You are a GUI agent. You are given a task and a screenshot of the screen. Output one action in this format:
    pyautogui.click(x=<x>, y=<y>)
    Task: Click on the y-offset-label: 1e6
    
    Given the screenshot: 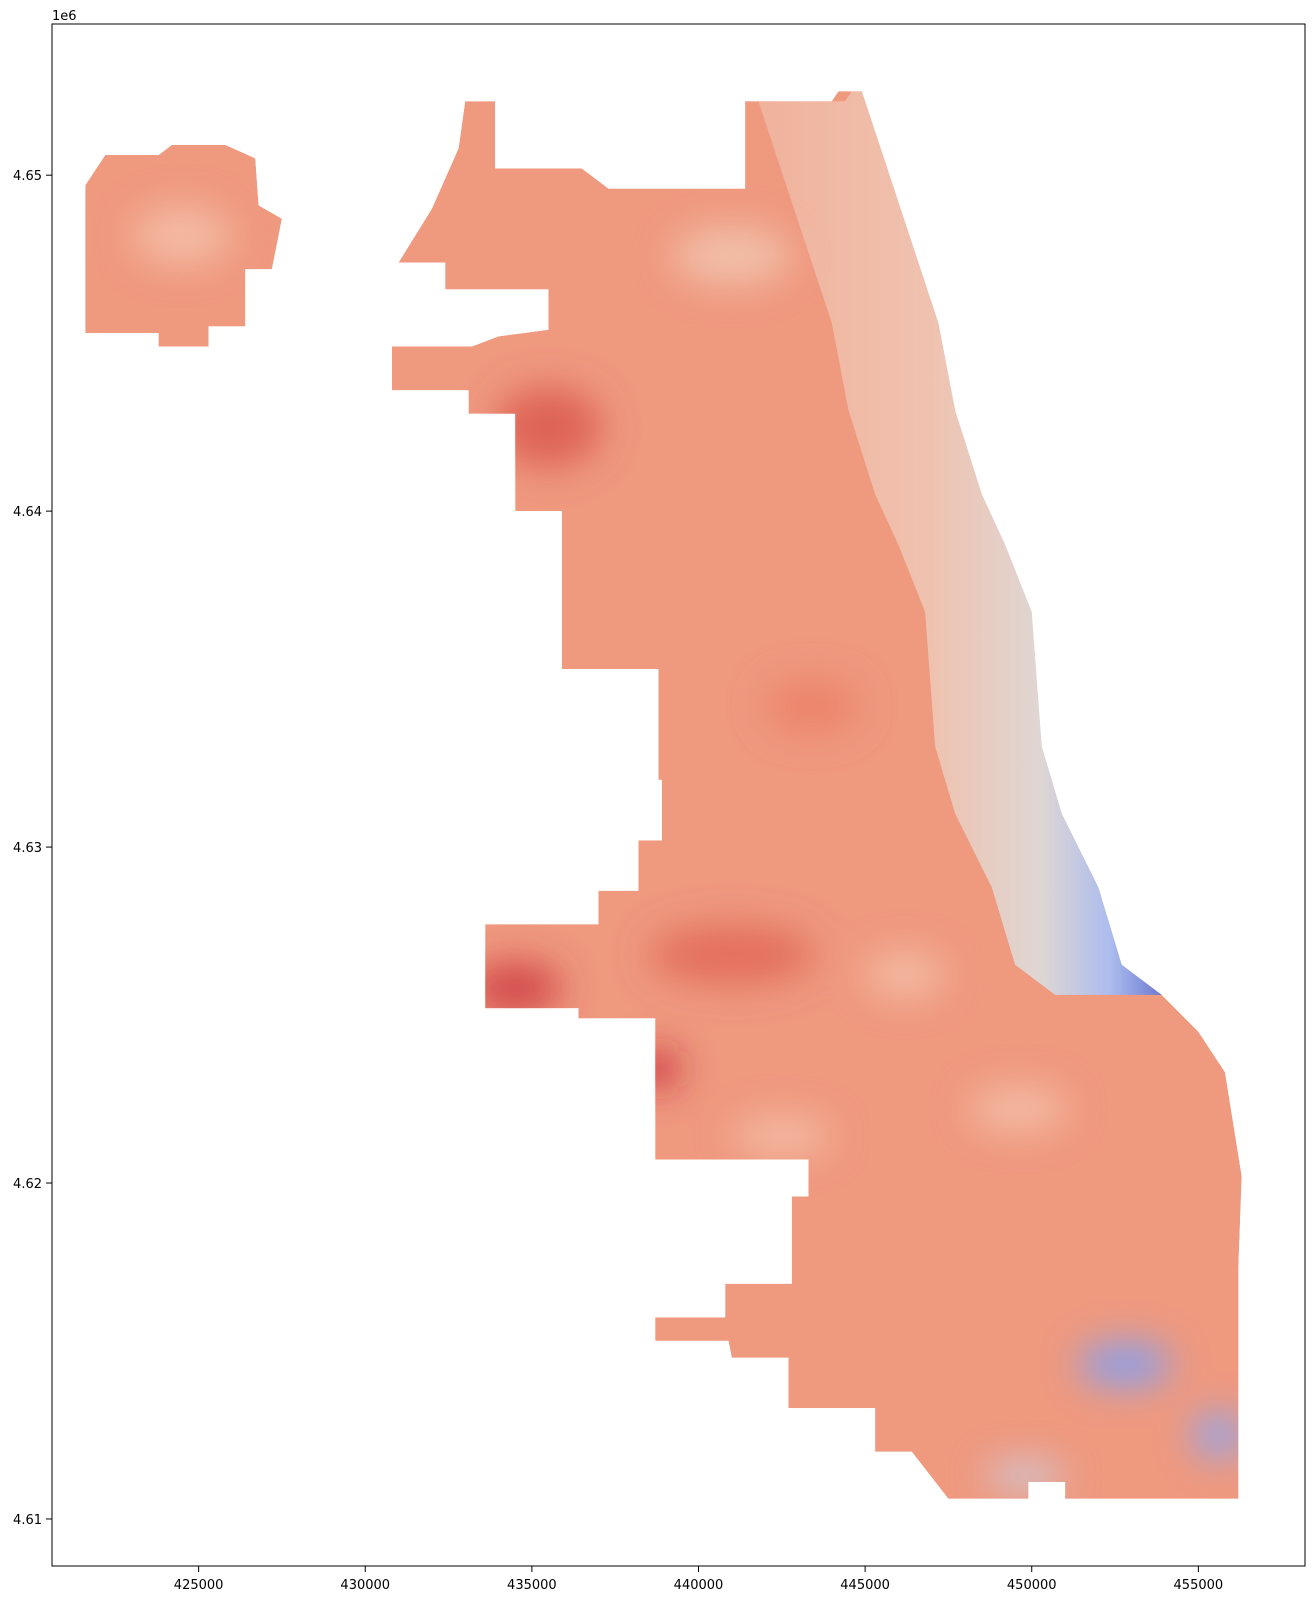 What is the action you would take?
    pyautogui.click(x=64, y=16)
    